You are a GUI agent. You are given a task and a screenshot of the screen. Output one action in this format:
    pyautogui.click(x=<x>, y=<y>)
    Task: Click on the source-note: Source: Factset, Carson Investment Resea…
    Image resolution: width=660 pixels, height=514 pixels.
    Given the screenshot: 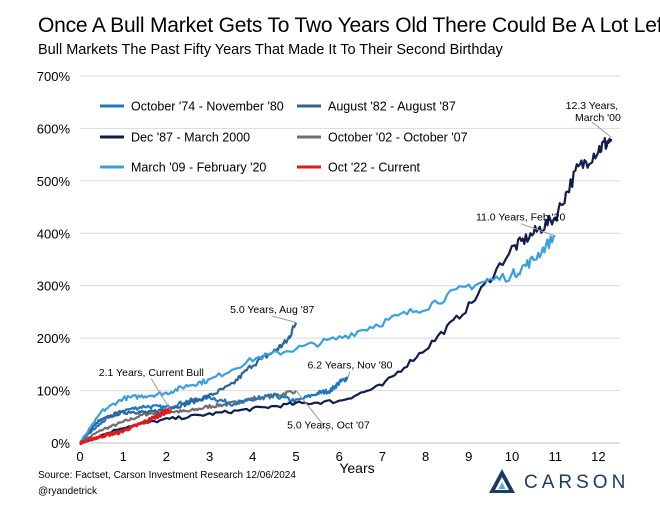 What is the action you would take?
    pyautogui.click(x=167, y=475)
    